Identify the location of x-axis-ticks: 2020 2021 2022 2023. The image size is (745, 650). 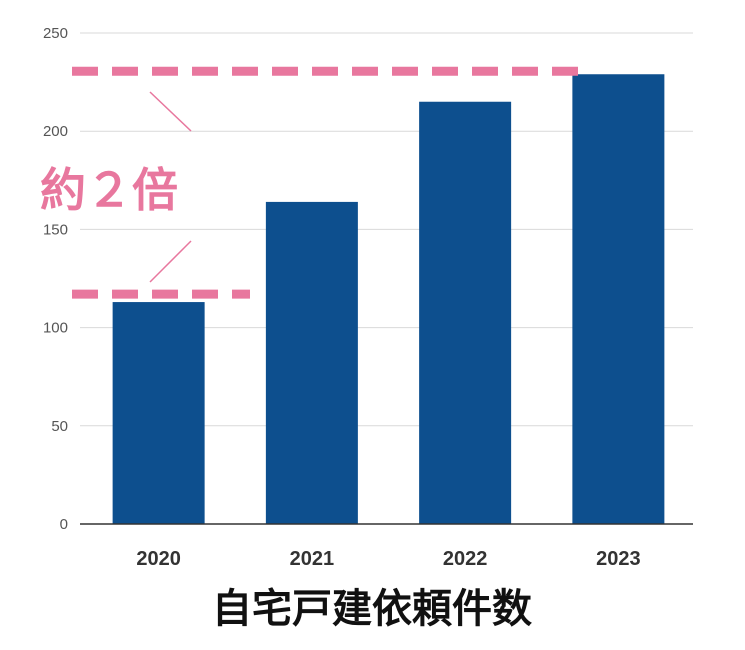
(388, 559).